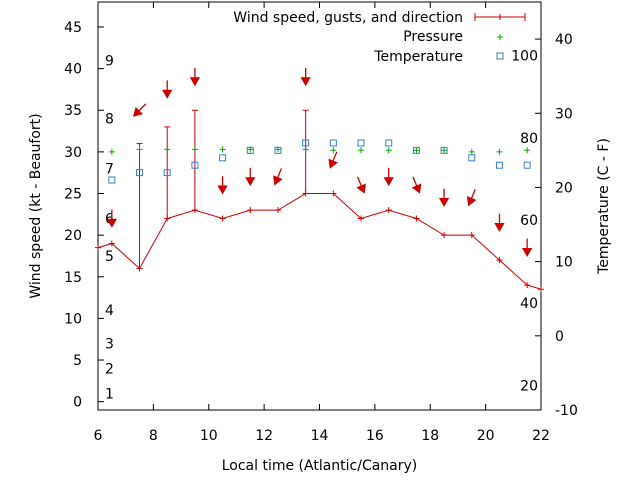 The image size is (640, 480). I want to click on y-tick-label: 0, so click(77, 403).